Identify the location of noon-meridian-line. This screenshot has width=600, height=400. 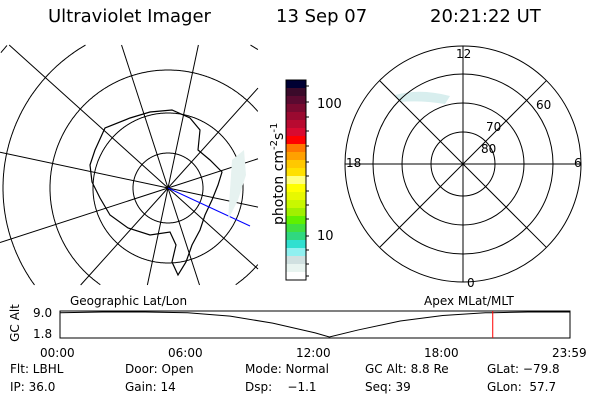
(209, 207).